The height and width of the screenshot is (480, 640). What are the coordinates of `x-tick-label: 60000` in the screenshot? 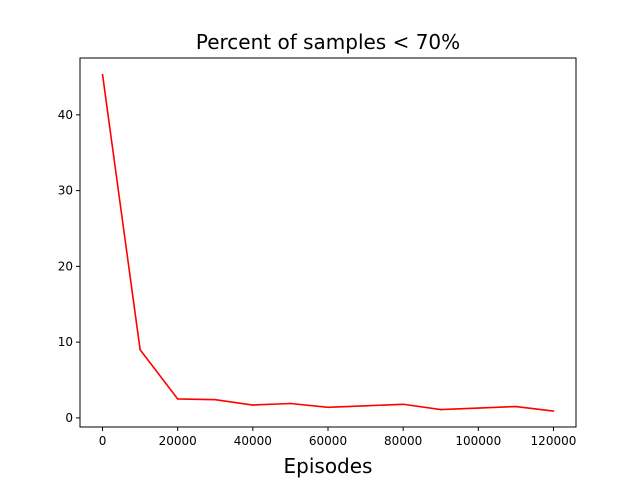 It's located at (328, 441).